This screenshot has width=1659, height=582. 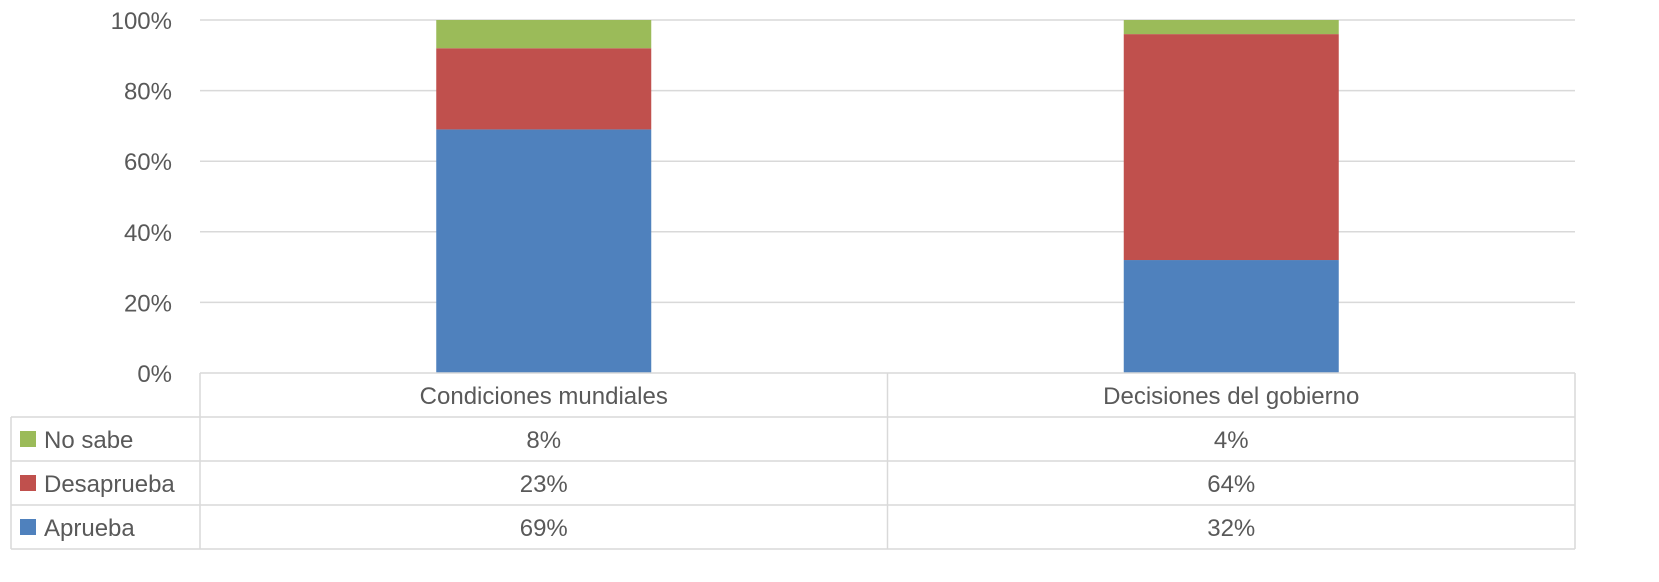 What do you see at coordinates (1231, 528) in the screenshot?
I see `data-label: 32%` at bounding box center [1231, 528].